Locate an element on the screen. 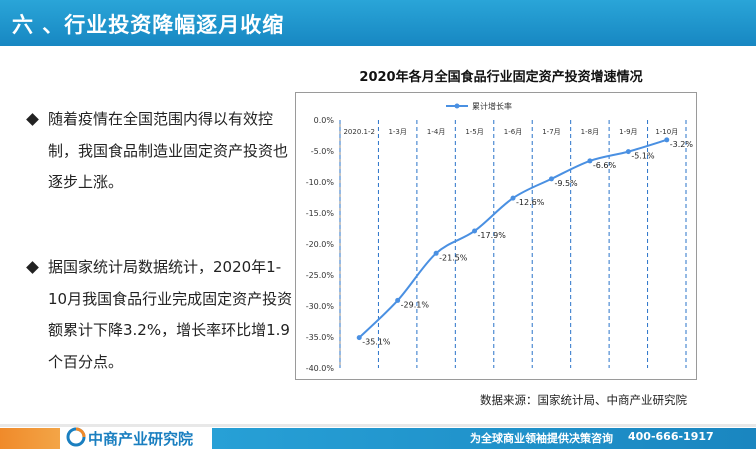 Image resolution: width=756 pixels, height=449 pixels. legend-marker is located at coordinates (457, 106).